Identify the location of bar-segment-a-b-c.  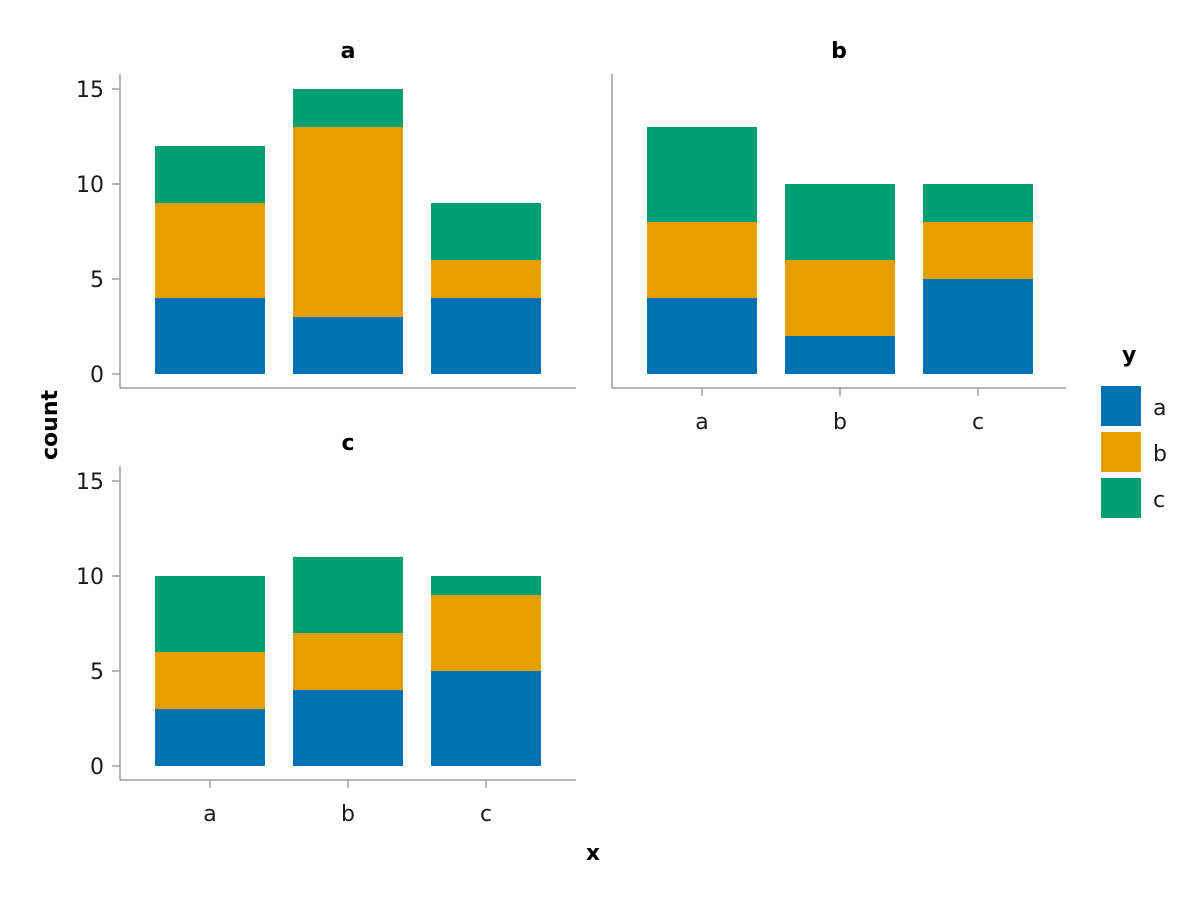
(348, 108).